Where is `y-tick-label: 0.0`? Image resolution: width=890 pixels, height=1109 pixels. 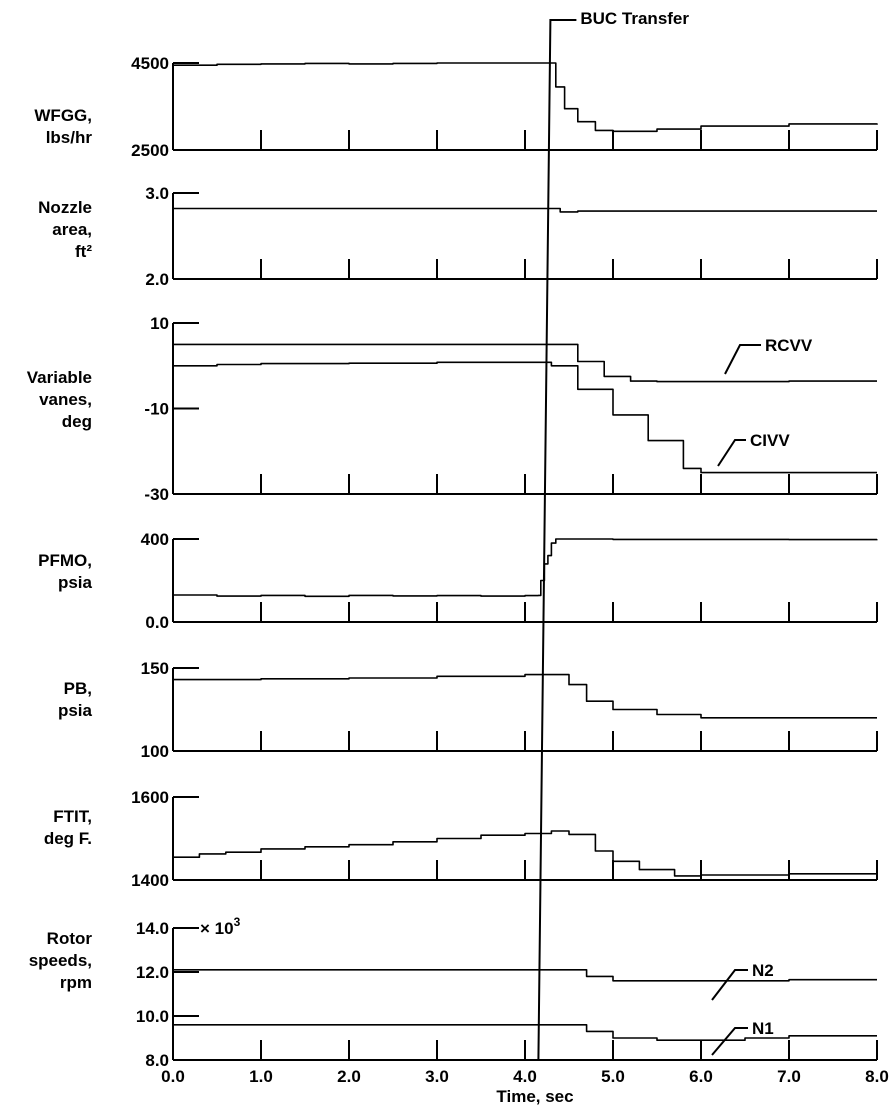
y-tick-label: 0.0 is located at coordinates (157, 622).